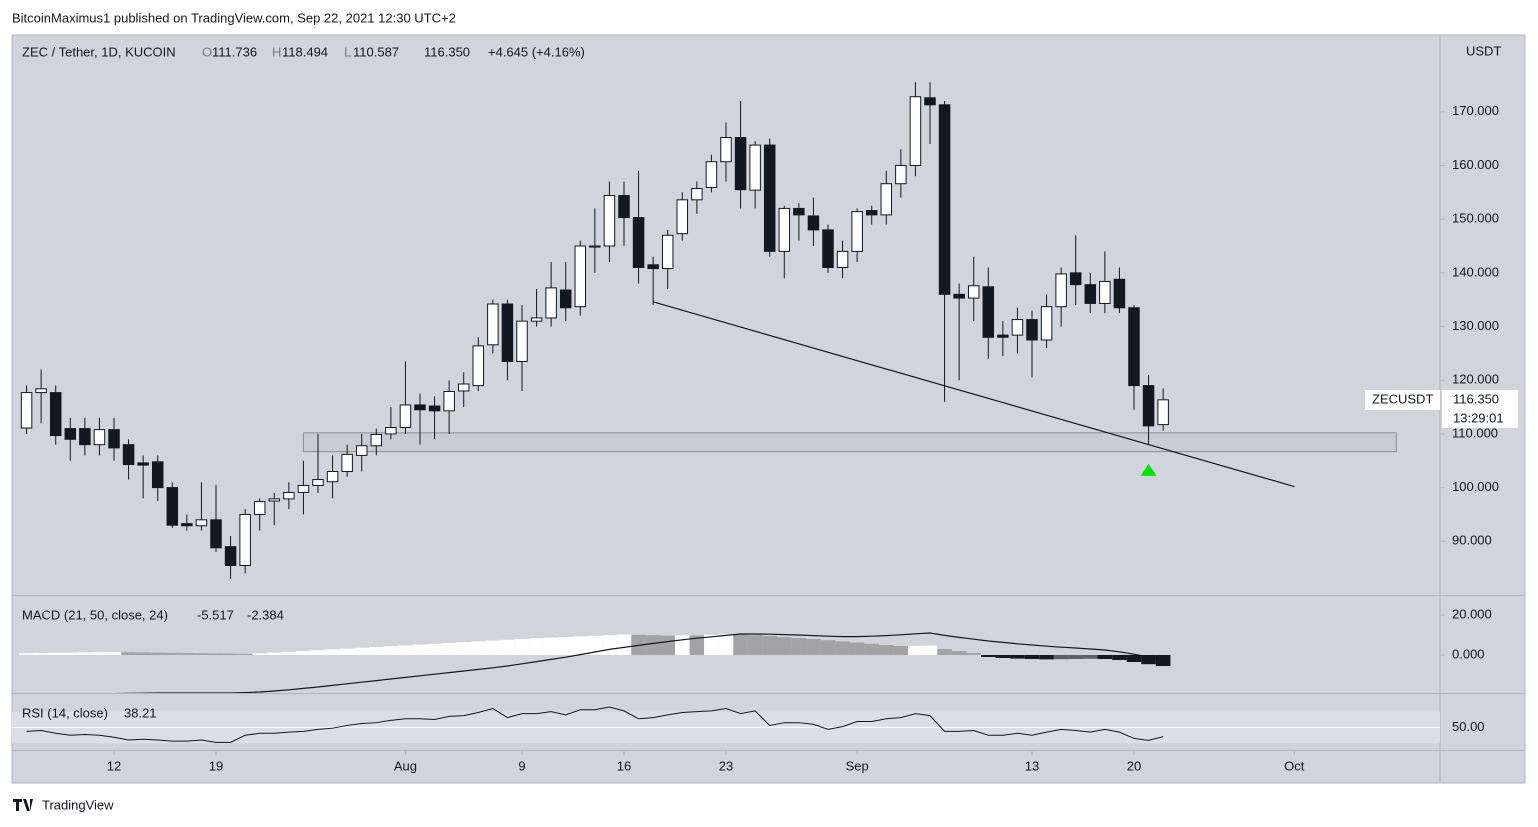 This screenshot has width=1538, height=827. I want to click on y-tick-label: 110.000, so click(1475, 432).